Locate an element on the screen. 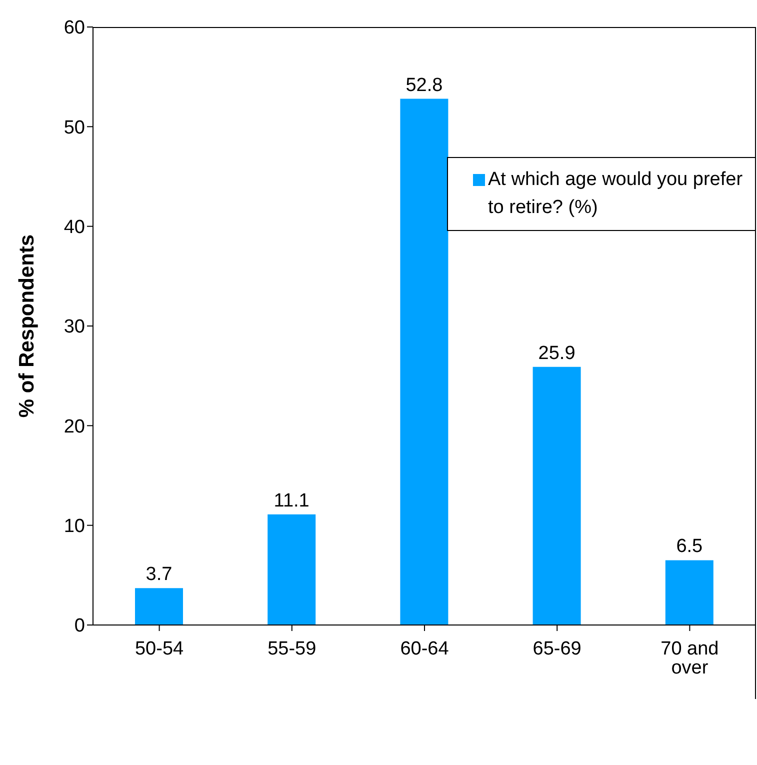 Image resolution: width=757 pixels, height=765 pixels. data-label: 52.8 is located at coordinates (424, 85).